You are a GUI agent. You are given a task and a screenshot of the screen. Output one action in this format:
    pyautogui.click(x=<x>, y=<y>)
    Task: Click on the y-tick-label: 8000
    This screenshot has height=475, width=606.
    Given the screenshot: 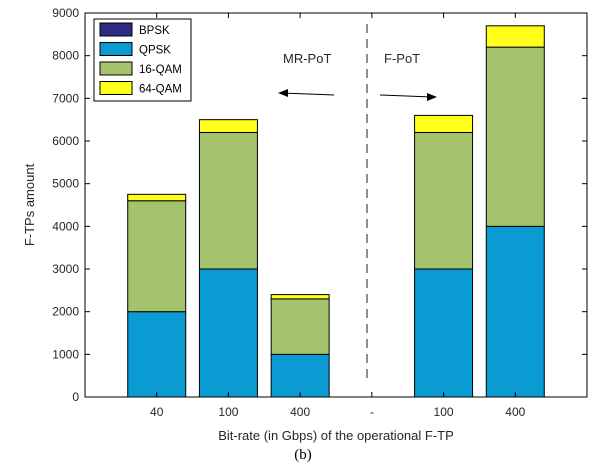 What is the action you would take?
    pyautogui.click(x=65, y=56)
    